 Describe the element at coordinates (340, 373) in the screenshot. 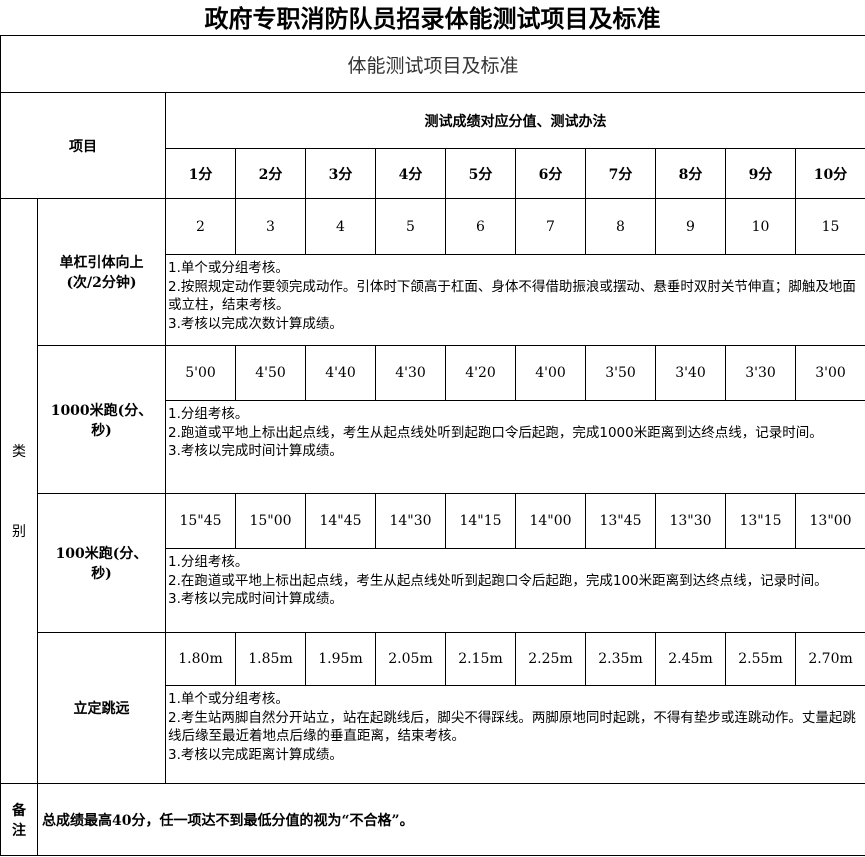

I see `score-value: 4'40` at that location.